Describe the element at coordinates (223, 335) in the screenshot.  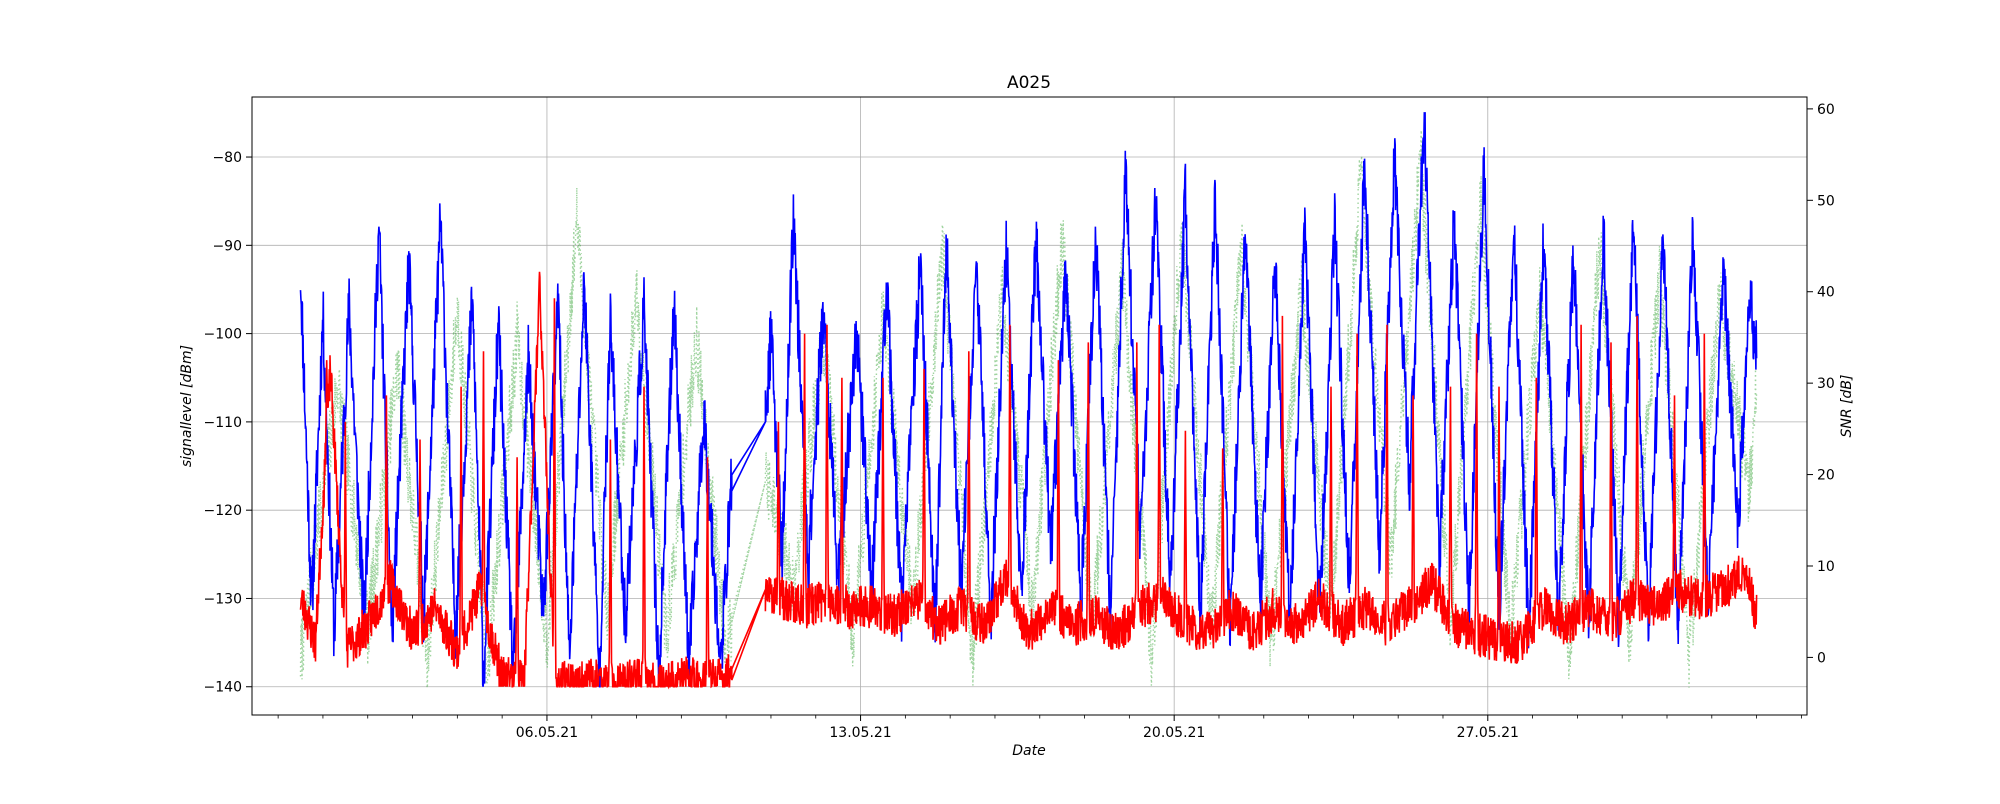
I see `left-y-tick-label: −100` at that location.